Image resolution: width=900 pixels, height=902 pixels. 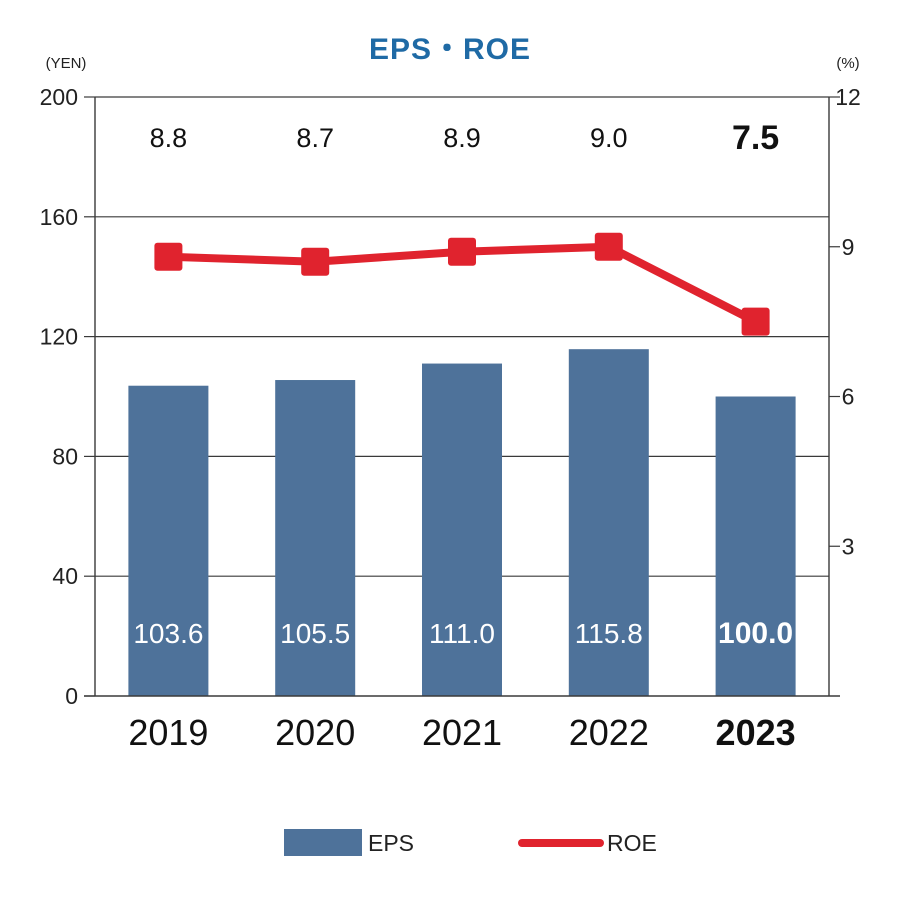 What do you see at coordinates (462, 284) in the screenshot?
I see `roe-line-layer` at bounding box center [462, 284].